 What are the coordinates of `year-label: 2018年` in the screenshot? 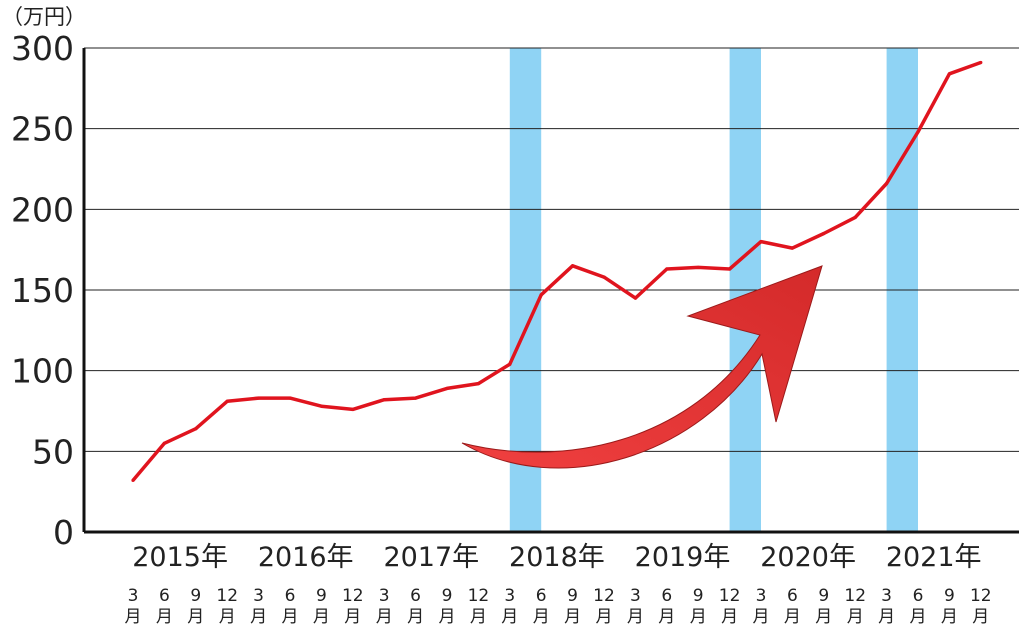 It's located at (557, 557).